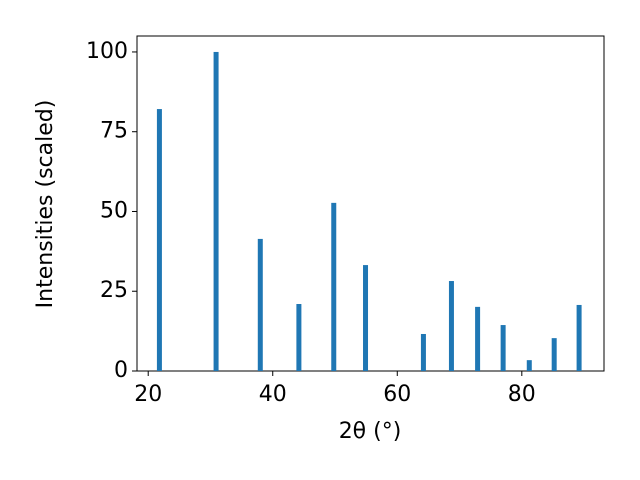 This screenshot has height=480, width=640. Describe the element at coordinates (522, 394) in the screenshot. I see `x-tick-label: 80` at that location.